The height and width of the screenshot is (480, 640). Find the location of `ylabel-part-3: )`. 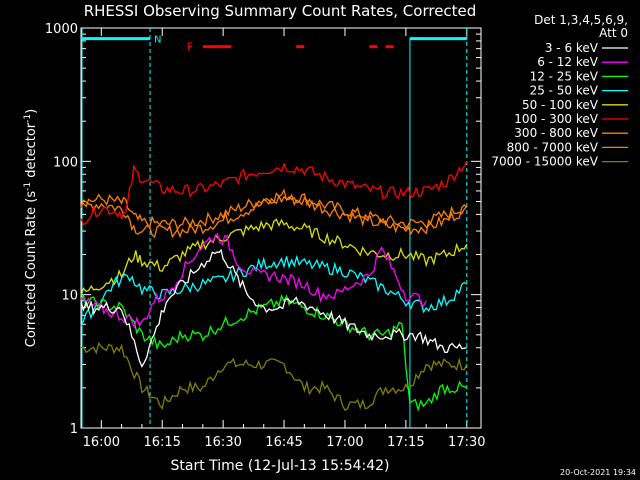

ylabel-part-3: ) is located at coordinates (31, 111).